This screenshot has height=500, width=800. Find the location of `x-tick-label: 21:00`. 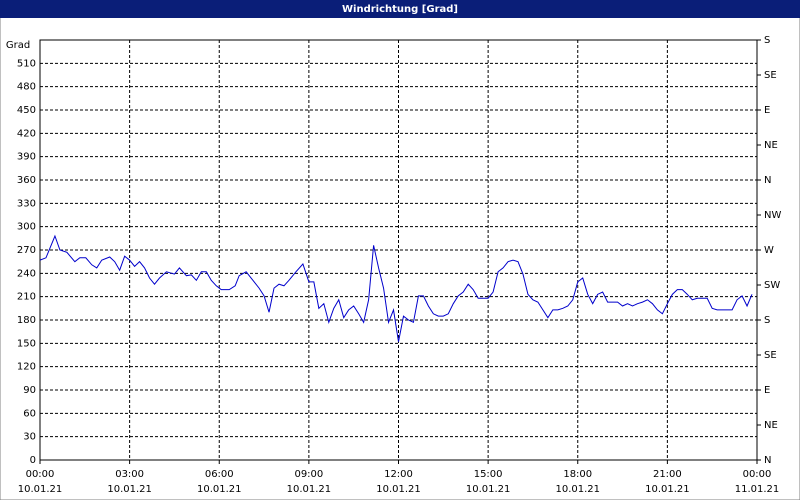

x-tick-label: 21:00 is located at coordinates (667, 474).